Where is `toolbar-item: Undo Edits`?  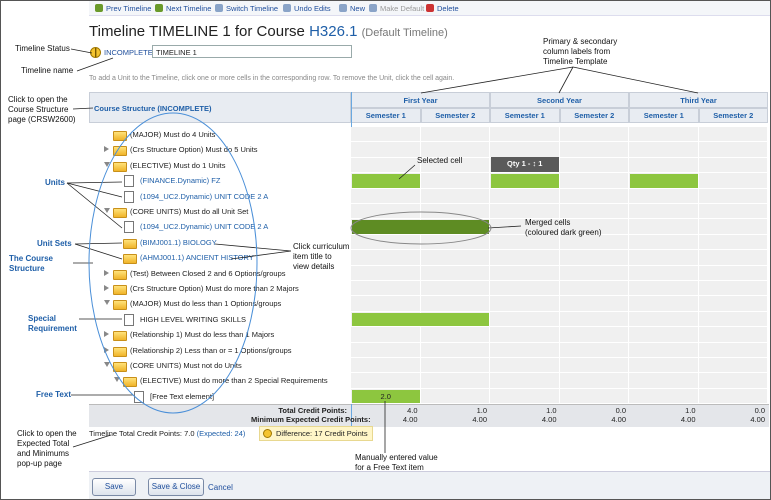
toolbar-item: Undo Edits is located at coordinates (312, 8).